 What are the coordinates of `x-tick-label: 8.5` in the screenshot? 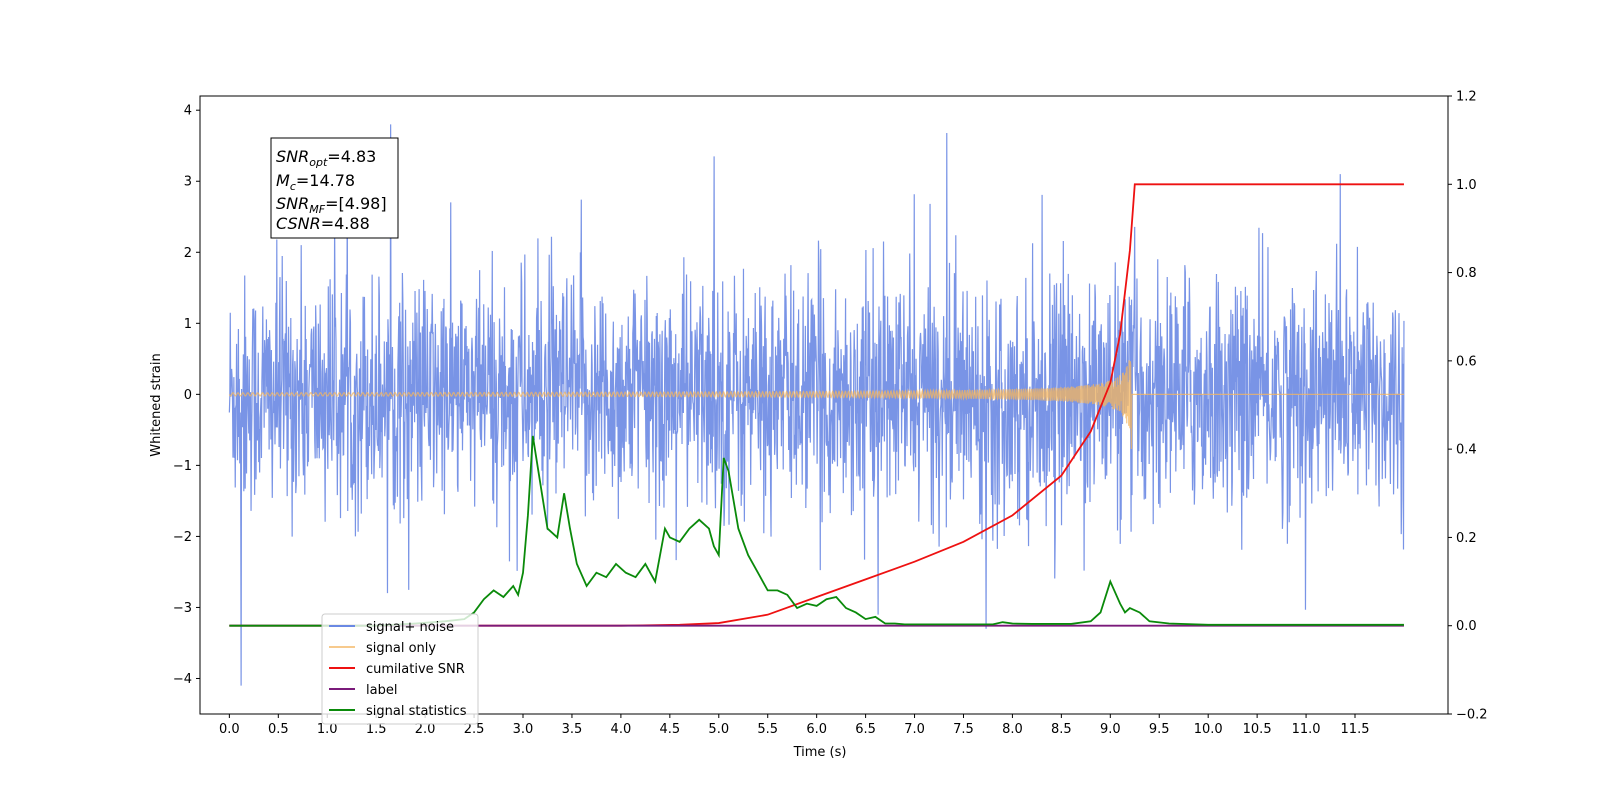 It's located at (1061, 729).